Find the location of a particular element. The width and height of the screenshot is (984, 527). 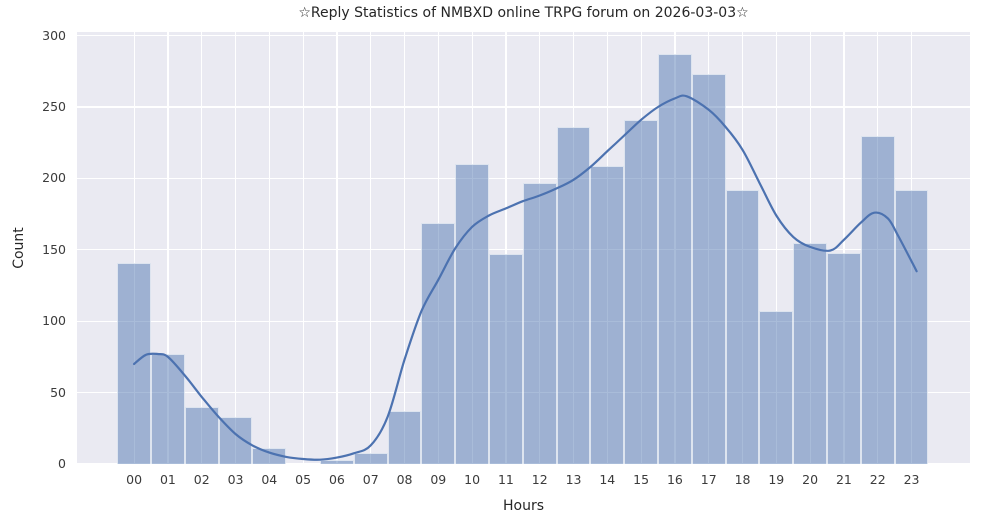

x-tick-label: 22 is located at coordinates (877, 479).